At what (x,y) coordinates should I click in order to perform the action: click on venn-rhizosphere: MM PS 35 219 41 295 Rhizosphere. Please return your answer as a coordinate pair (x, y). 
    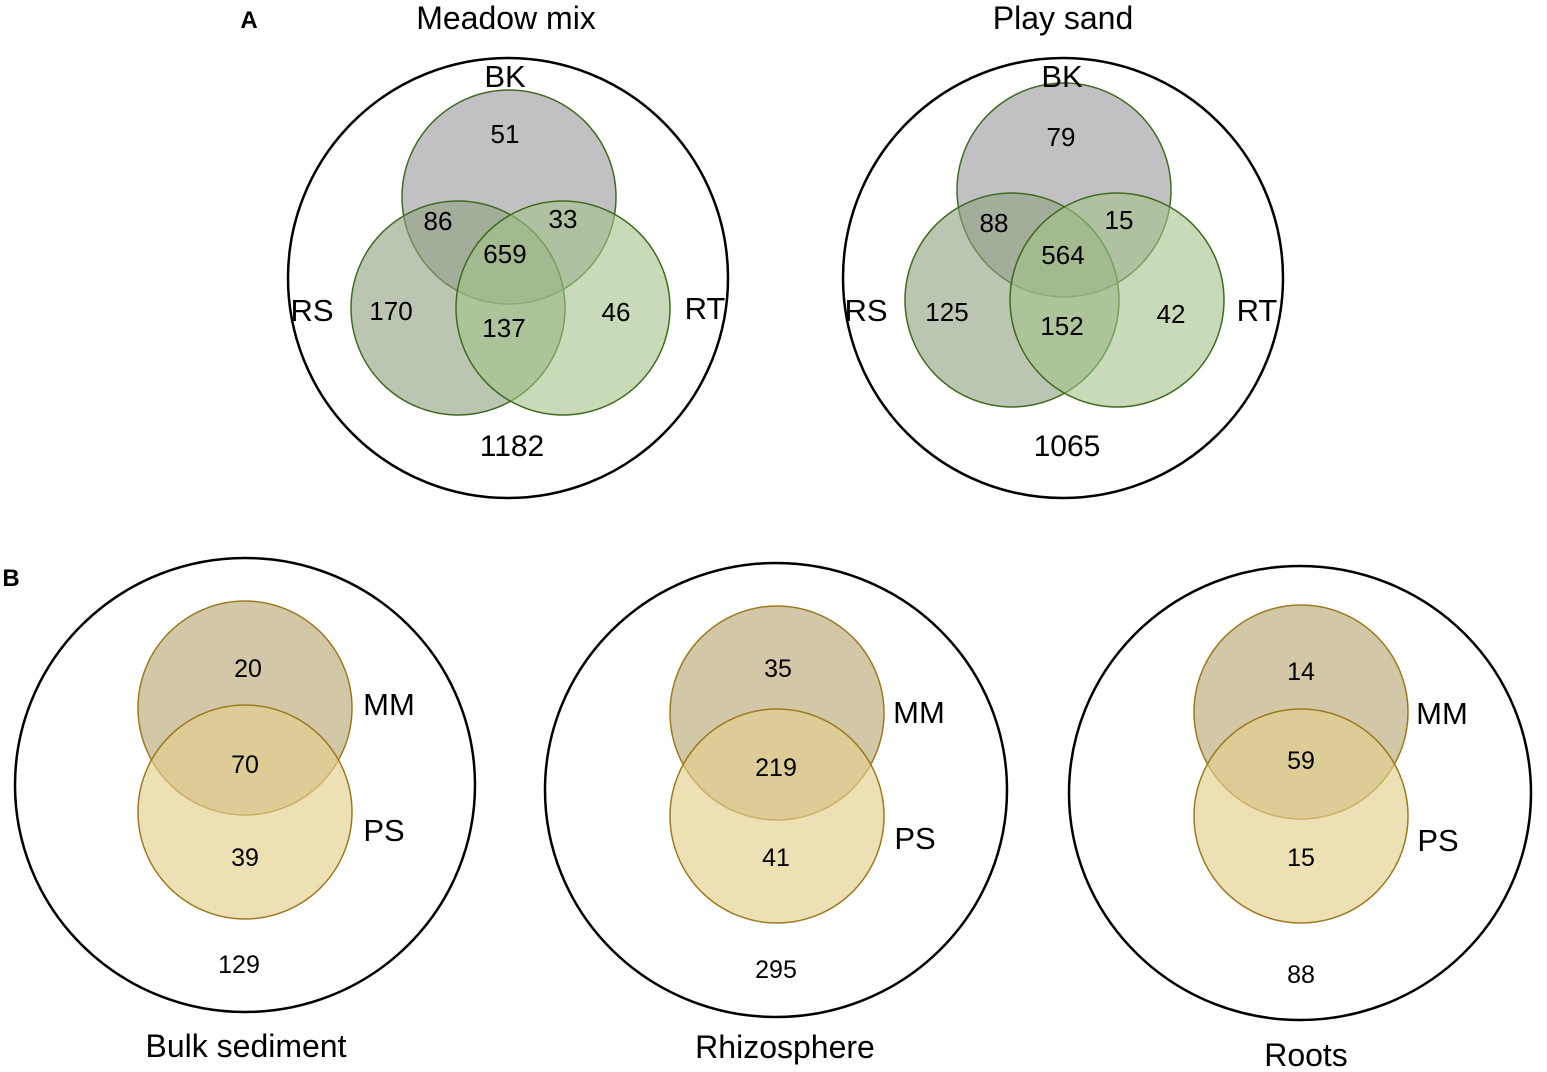
    Looking at the image, I should click on (776, 813).